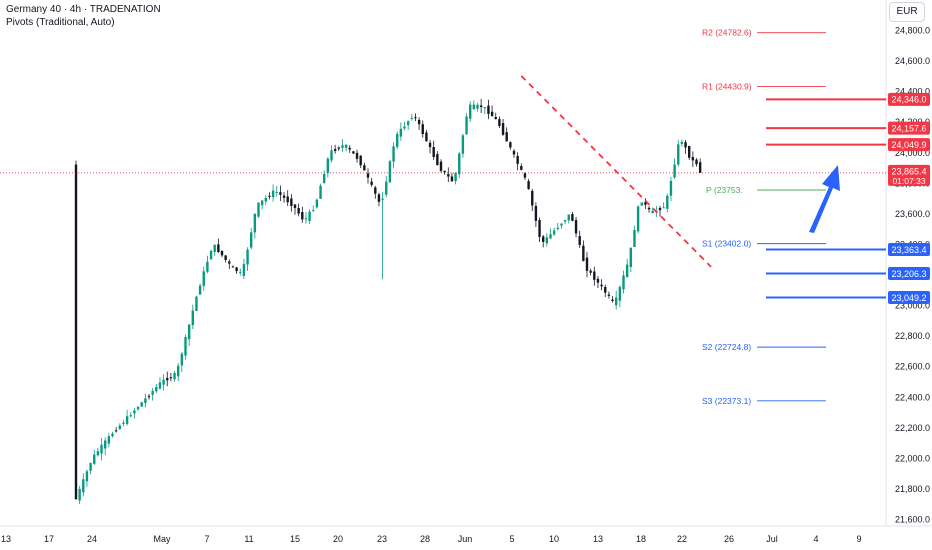 Image resolution: width=932 pixels, height=550 pixels. Describe the element at coordinates (815, 539) in the screenshot. I see `x-tick-label: 4` at that location.